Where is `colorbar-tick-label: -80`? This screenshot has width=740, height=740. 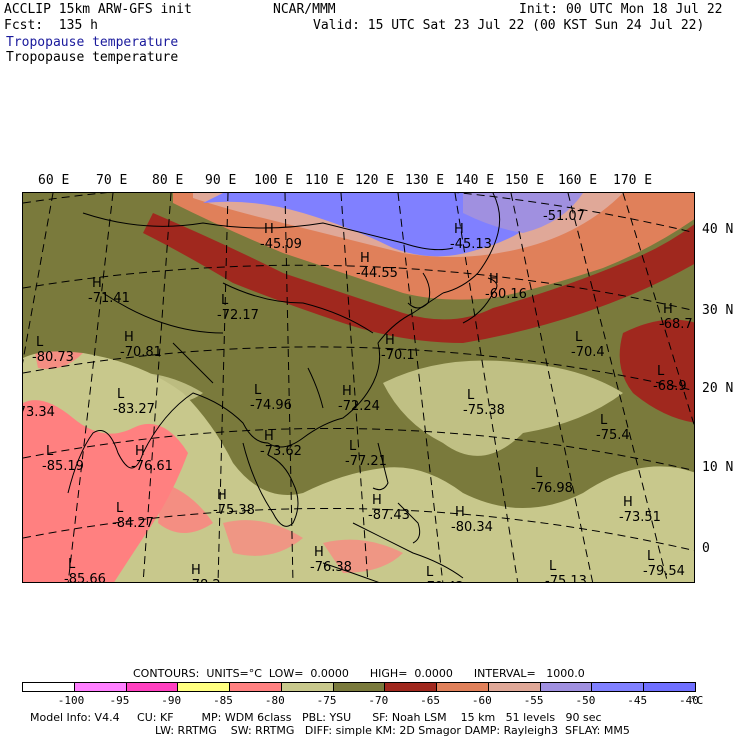 colorbar-tick-label: -80 is located at coordinates (274, 700).